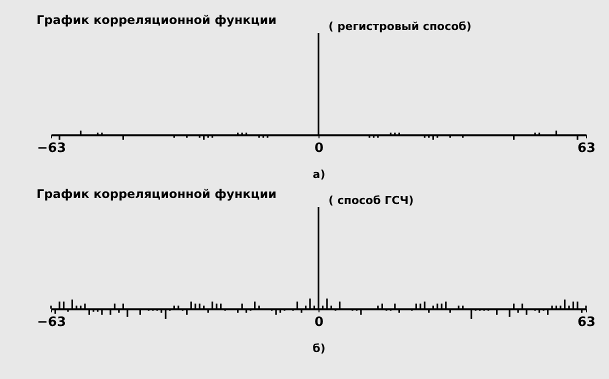 The height and width of the screenshot is (379, 609). I want to click on chart-subtitle: ( регистровый способ), so click(400, 26).